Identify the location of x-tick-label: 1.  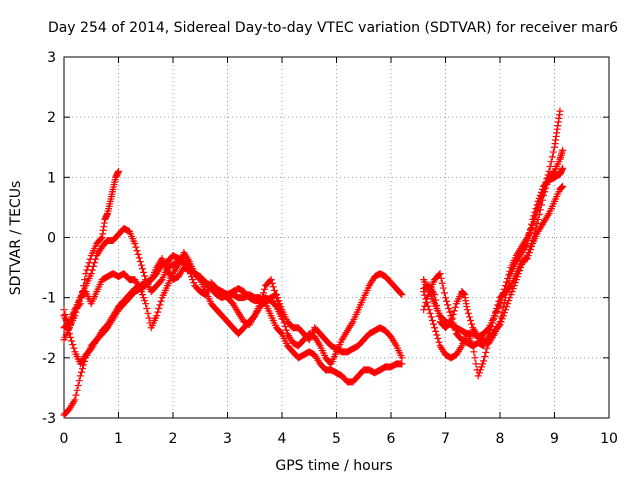
(118, 439).